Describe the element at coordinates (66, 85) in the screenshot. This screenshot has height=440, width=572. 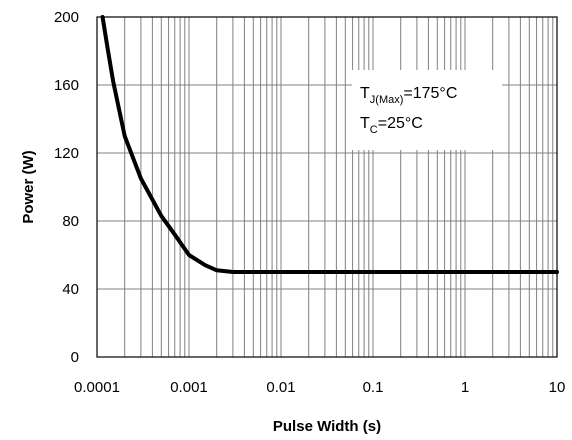
I see `y-tick-label: 160` at that location.